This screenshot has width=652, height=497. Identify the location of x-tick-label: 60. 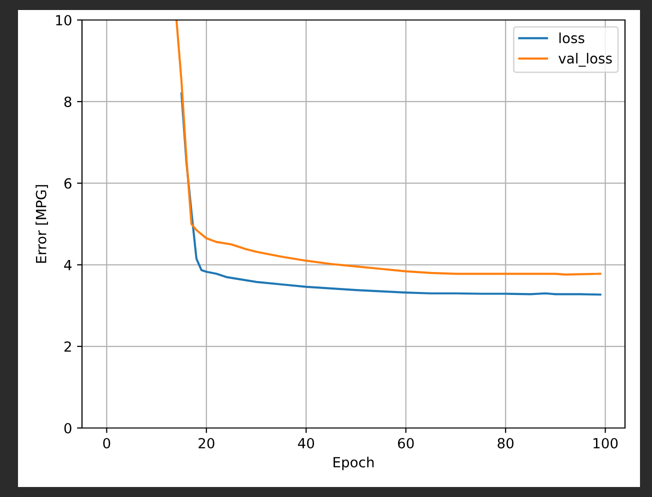
(406, 443).